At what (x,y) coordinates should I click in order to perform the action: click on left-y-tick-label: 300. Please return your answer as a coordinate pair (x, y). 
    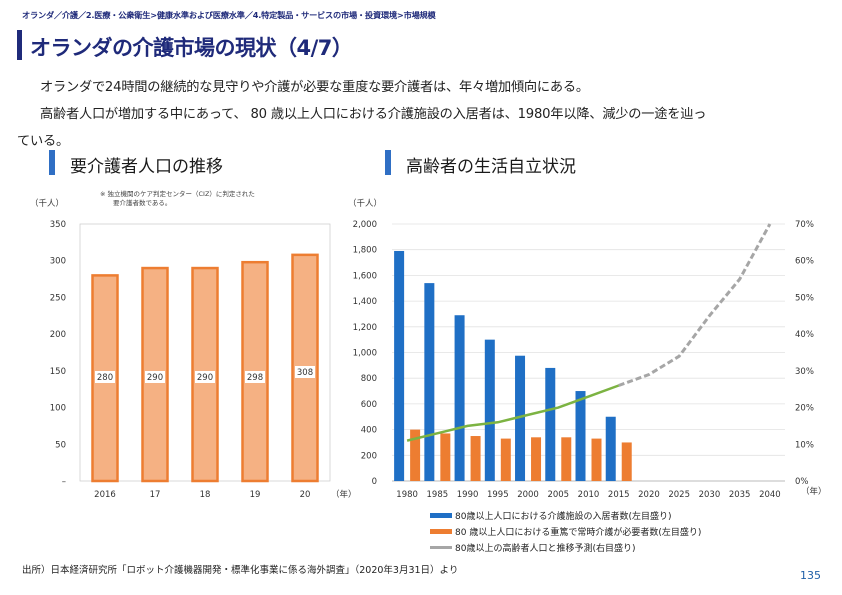
    Looking at the image, I should click on (58, 262).